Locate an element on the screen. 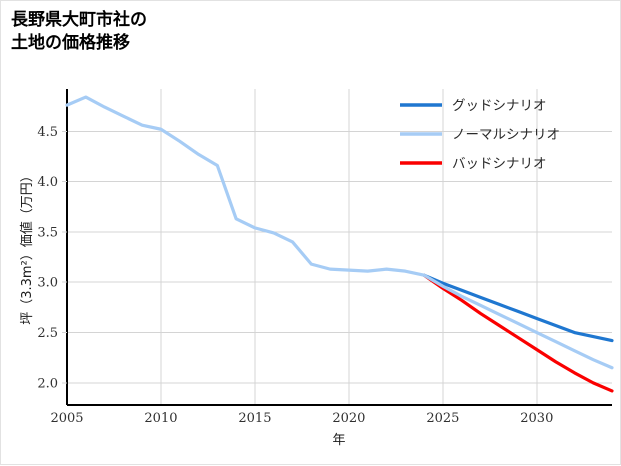 The height and width of the screenshot is (466, 621). x-tick-label: 2010 is located at coordinates (160, 418).